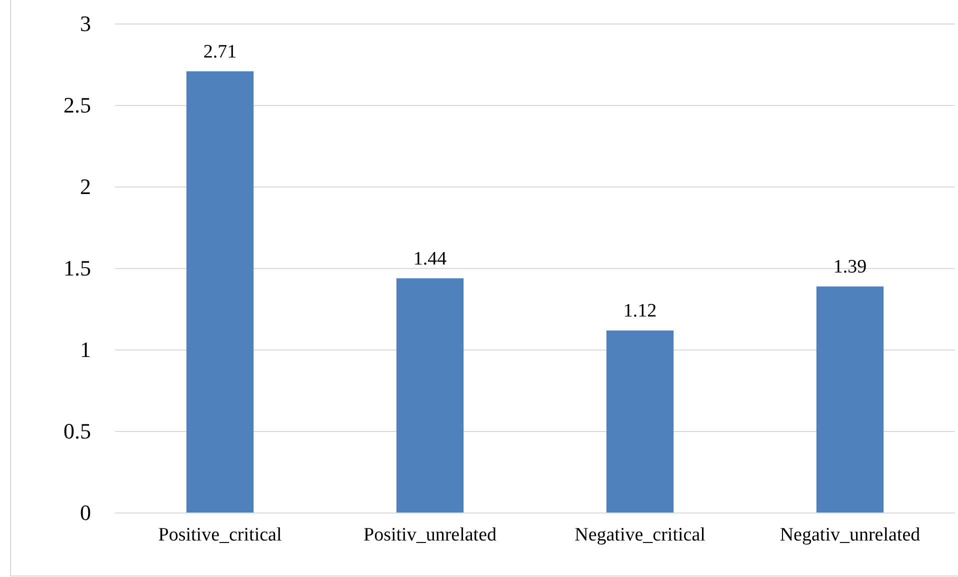 The image size is (958, 577). Describe the element at coordinates (640, 535) in the screenshot. I see `x-tick-label: Negative_critical` at that location.